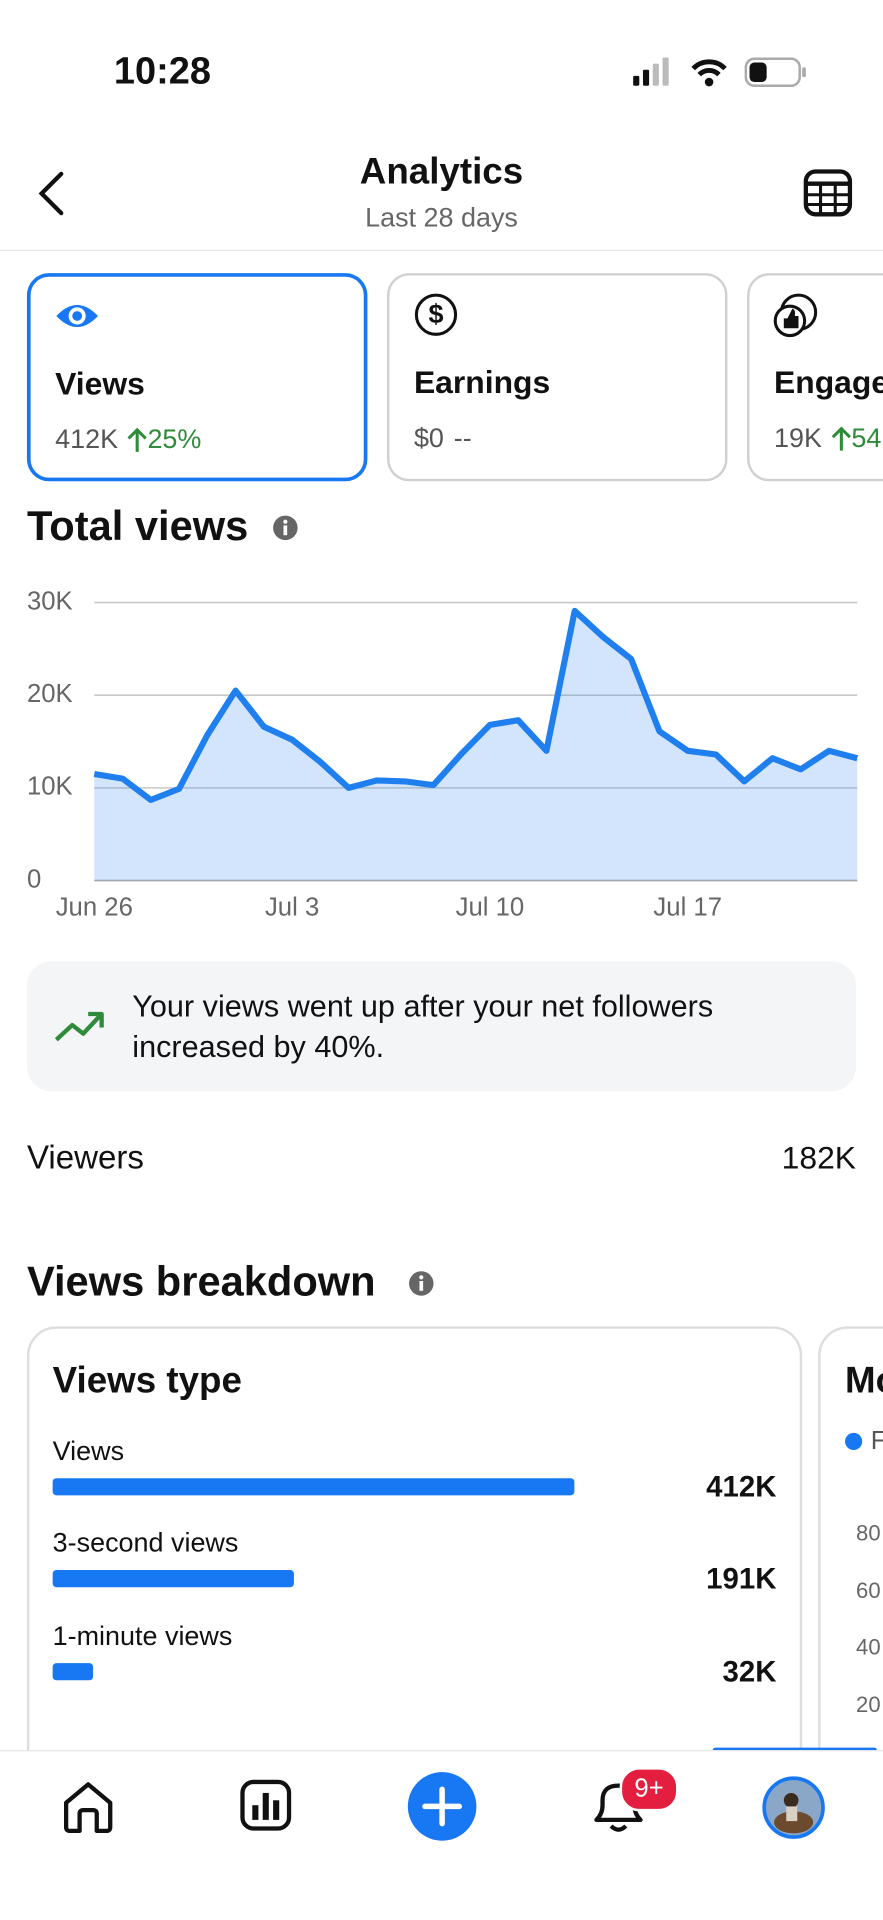 This screenshot has width=883, height=1920. What do you see at coordinates (142, 1635) in the screenshot?
I see `bar-label: 1-minute views` at bounding box center [142, 1635].